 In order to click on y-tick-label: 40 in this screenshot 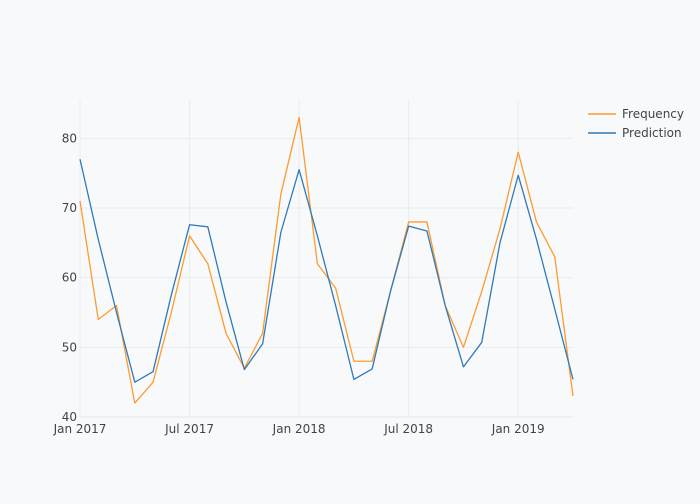, I will do `click(69, 417)`.